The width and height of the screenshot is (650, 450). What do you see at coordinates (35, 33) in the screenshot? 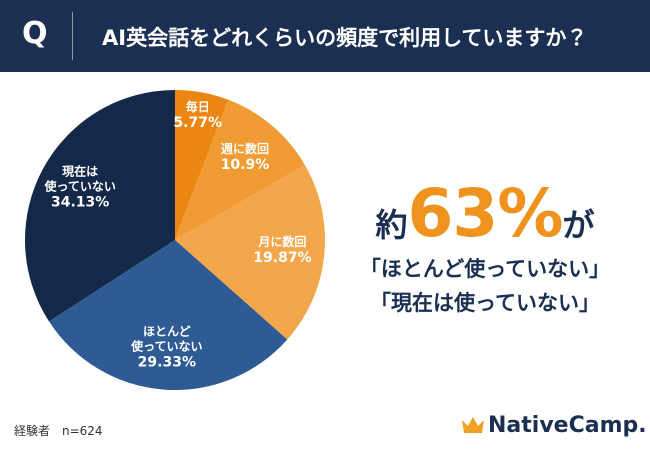
I see `question-mark: Q` at bounding box center [35, 33].